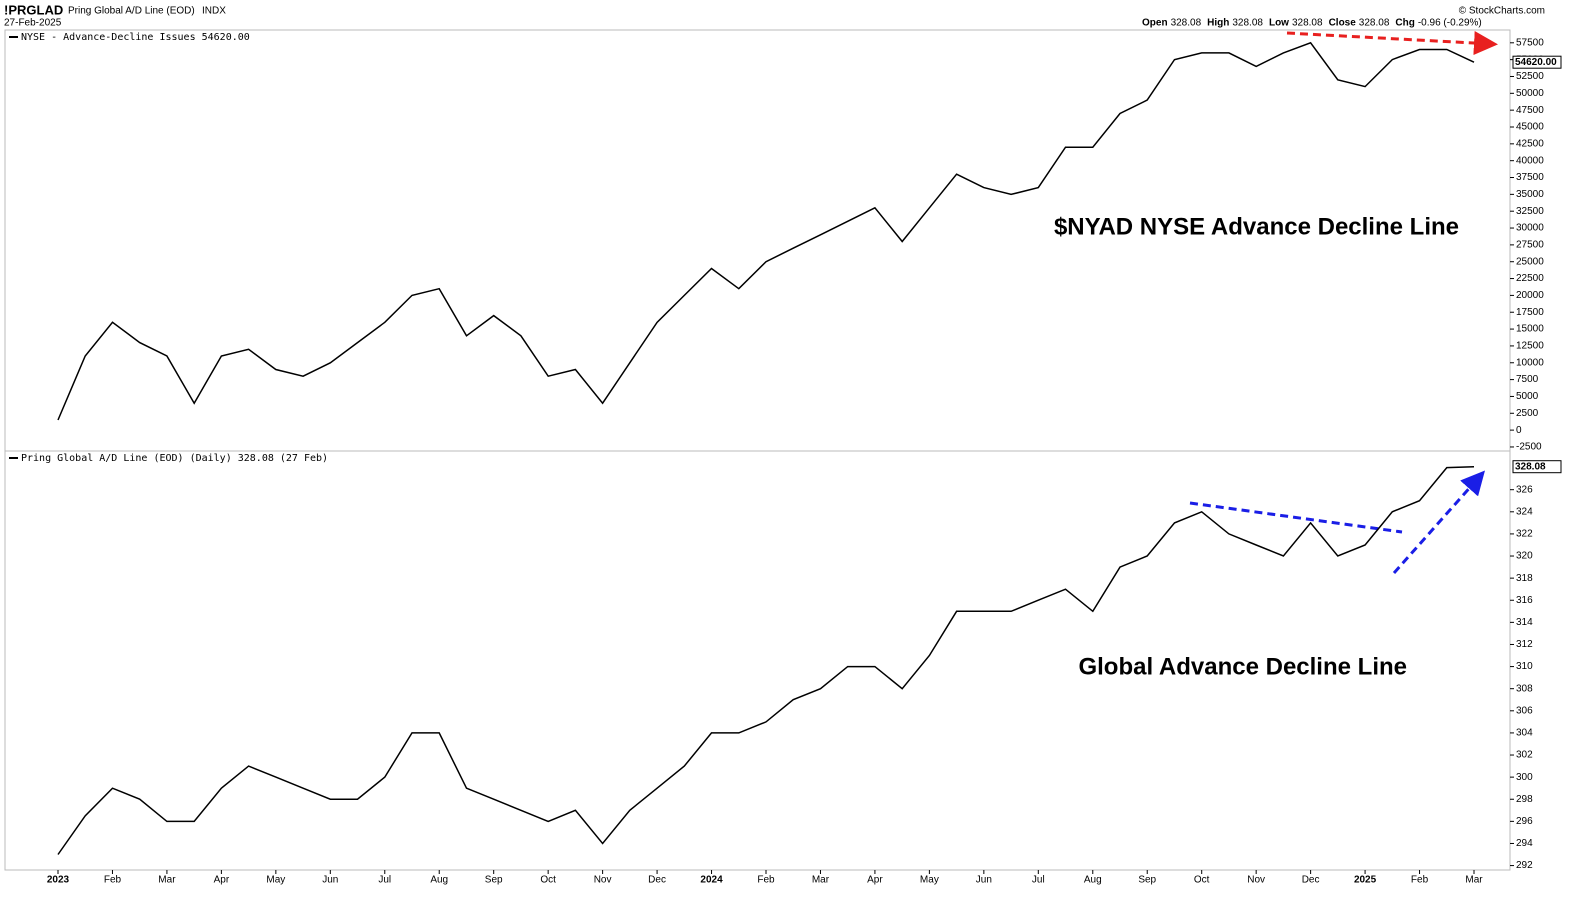 The image size is (1595, 905). What do you see at coordinates (33, 23) in the screenshot?
I see `date: 27-Feb-2025` at bounding box center [33, 23].